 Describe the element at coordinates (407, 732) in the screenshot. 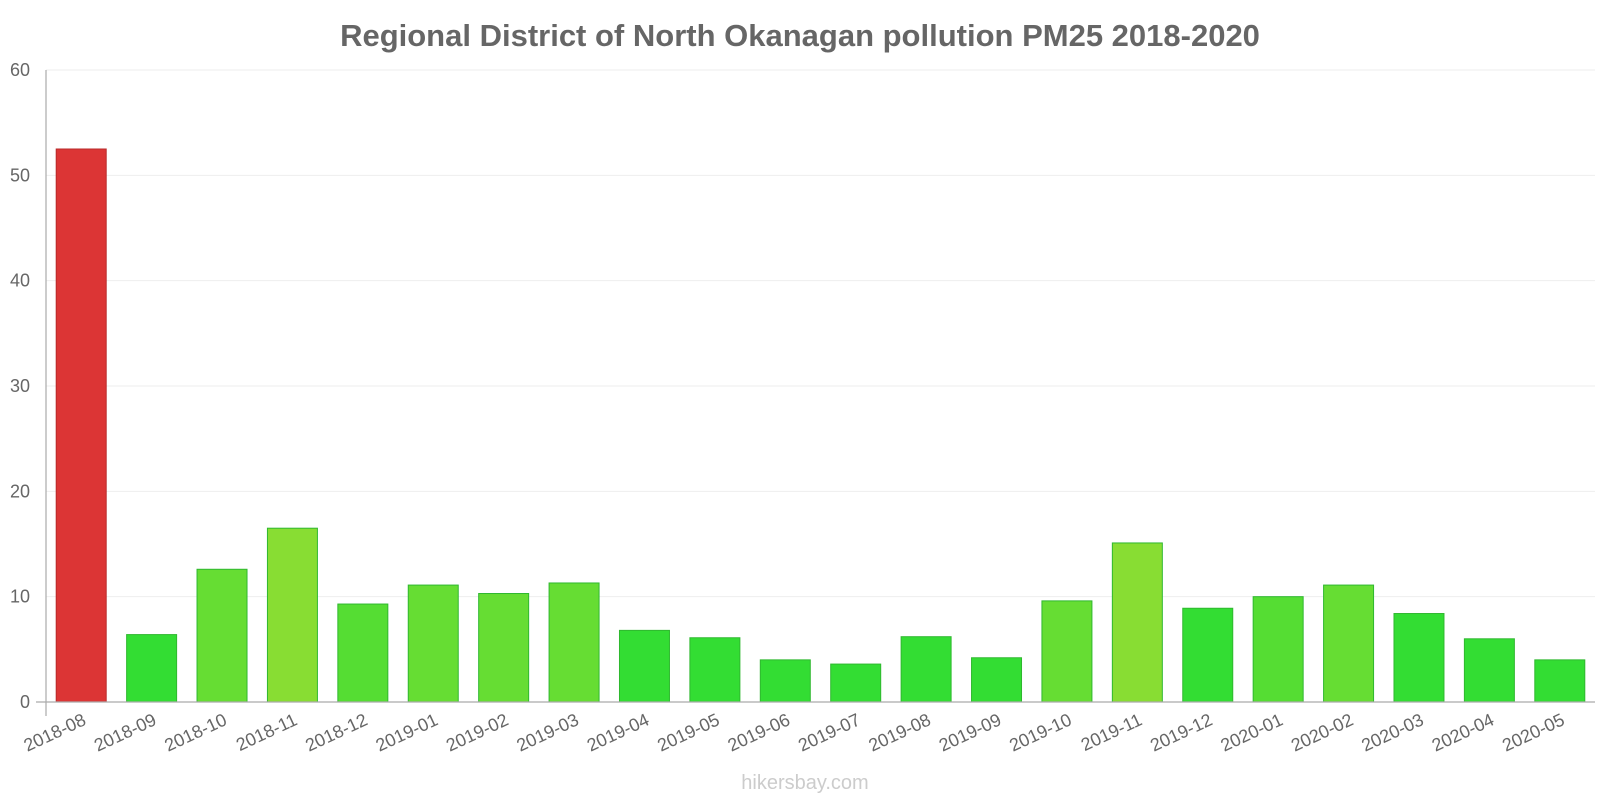

I see `x-tick-label-2019-01: 2019-01` at that location.